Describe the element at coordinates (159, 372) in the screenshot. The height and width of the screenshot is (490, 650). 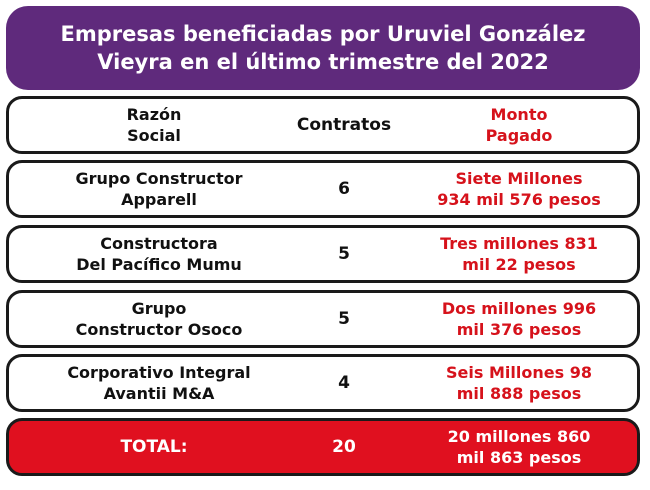
I see `company-line-1: Corporativo Integral` at that location.